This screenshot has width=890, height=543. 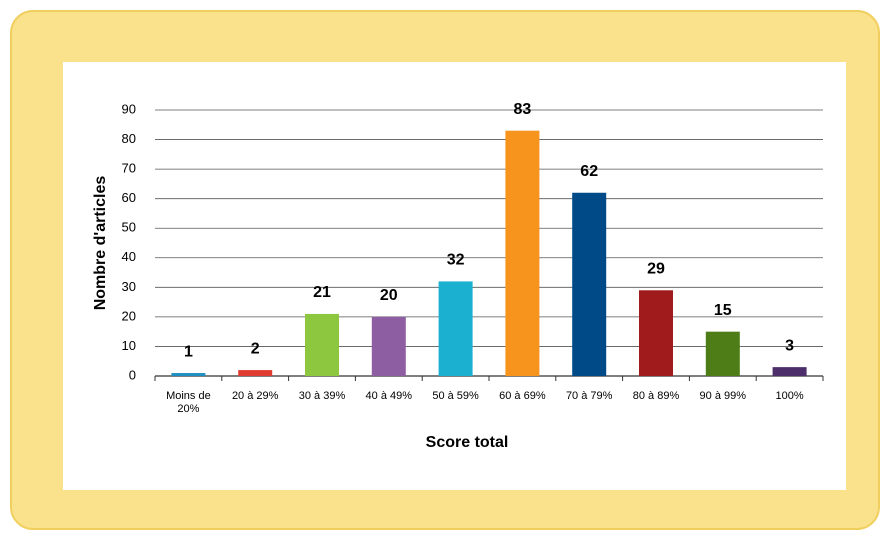 What do you see at coordinates (129, 315) in the screenshot?
I see `y-tick-label: 20` at bounding box center [129, 315].